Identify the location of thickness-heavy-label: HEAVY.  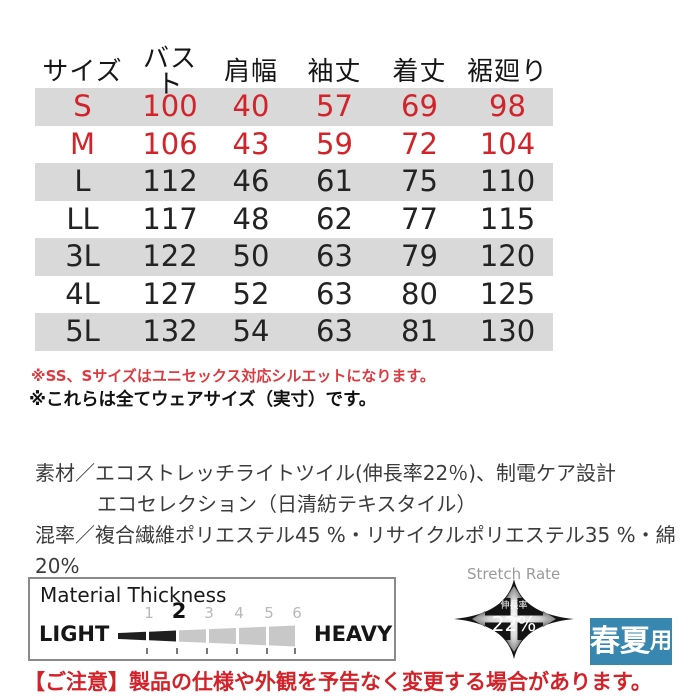
(353, 634).